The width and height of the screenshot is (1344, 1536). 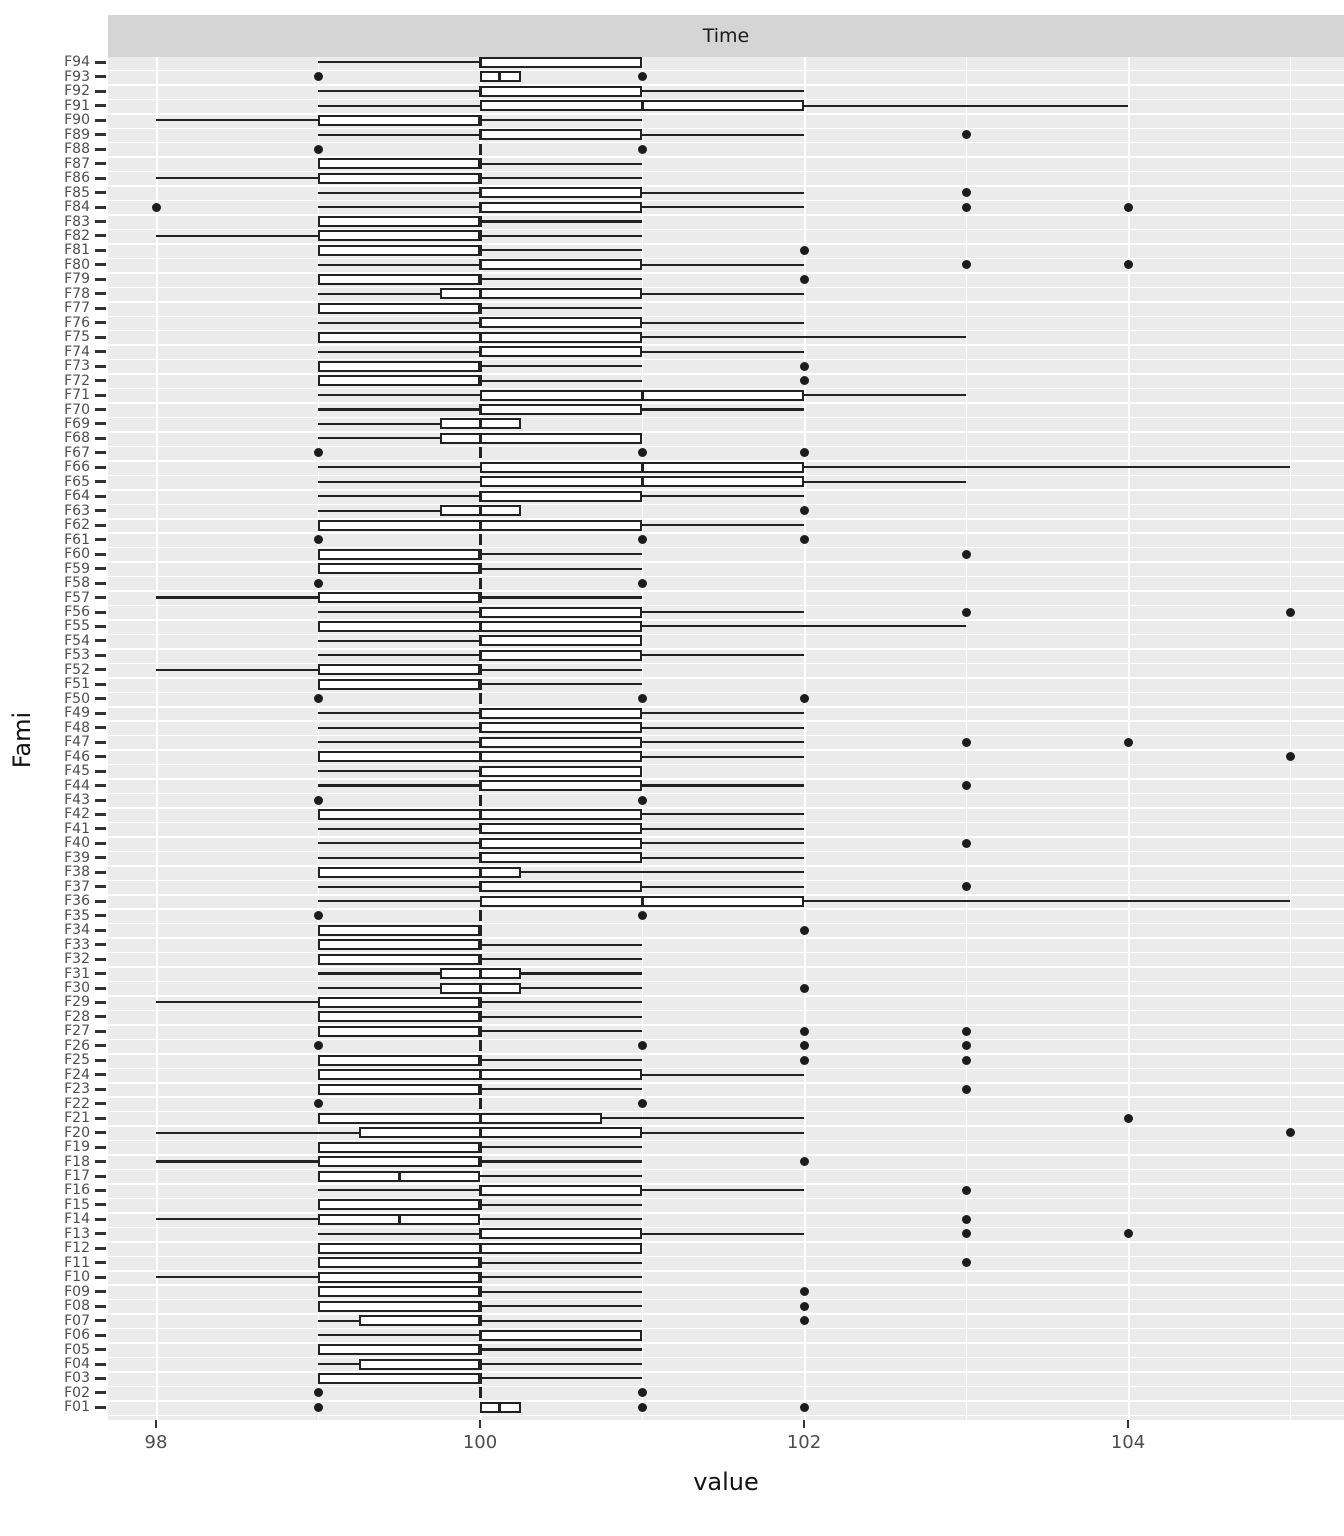 What do you see at coordinates (77, 988) in the screenshot?
I see `y-axis-label: F30` at bounding box center [77, 988].